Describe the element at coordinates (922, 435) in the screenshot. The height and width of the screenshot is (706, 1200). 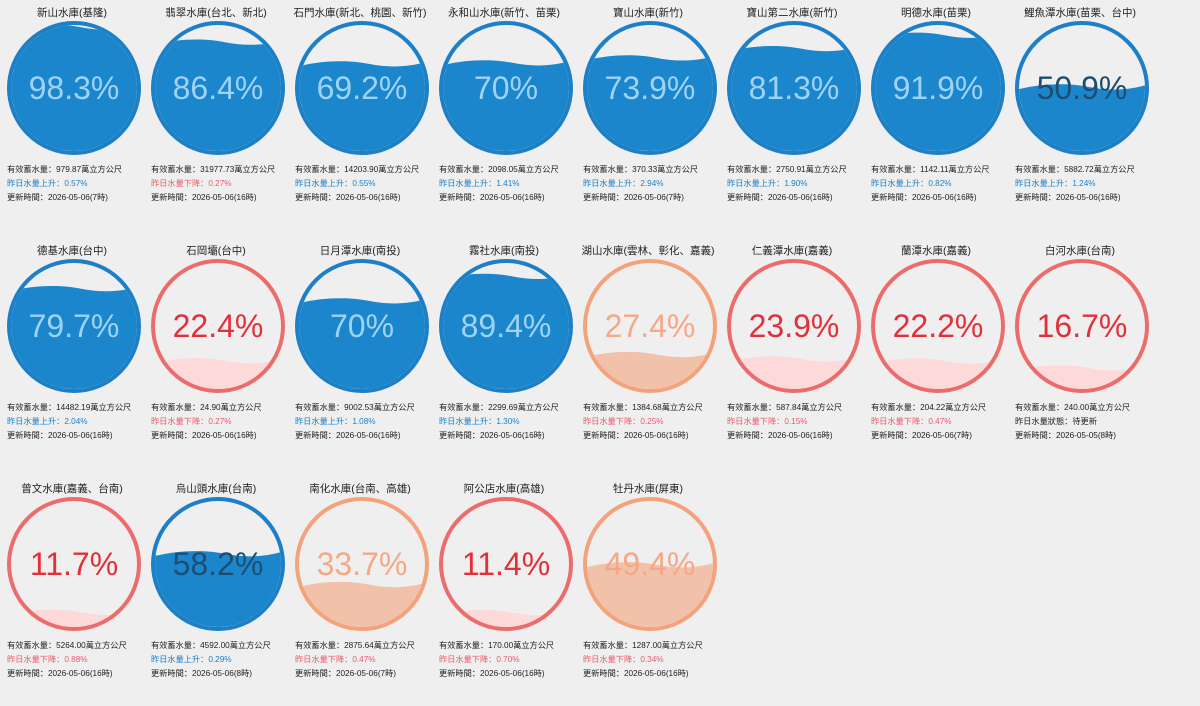
I see `update-time: 更新時間：2026-05-06(7時)` at that location.